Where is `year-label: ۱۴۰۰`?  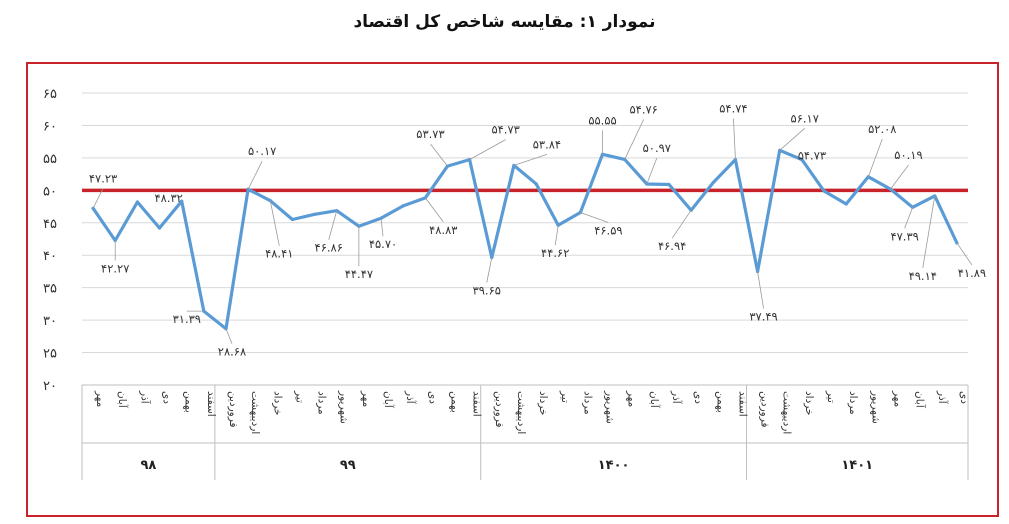
year-label: ۱۴۰۰ is located at coordinates (614, 465).